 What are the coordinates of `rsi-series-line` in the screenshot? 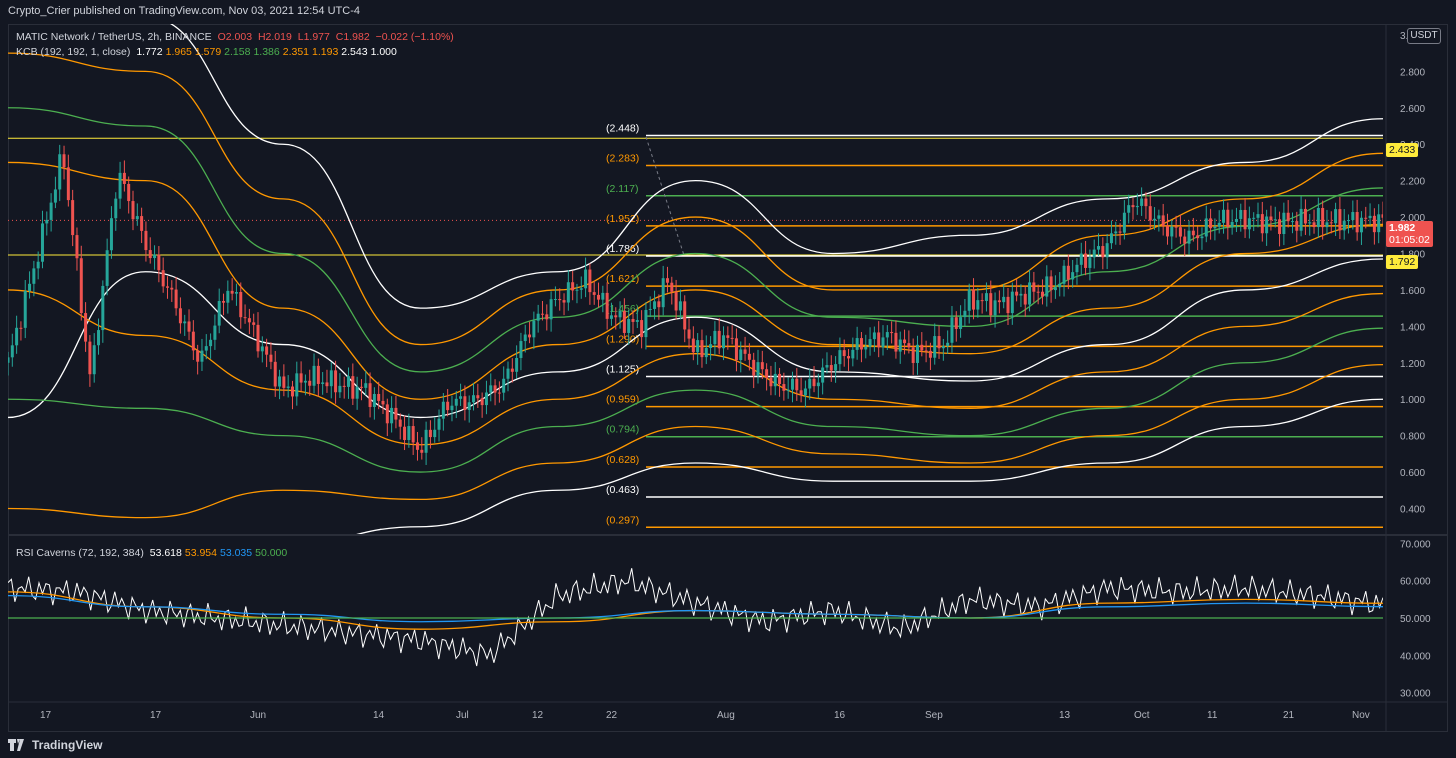 It's located at (695, 617).